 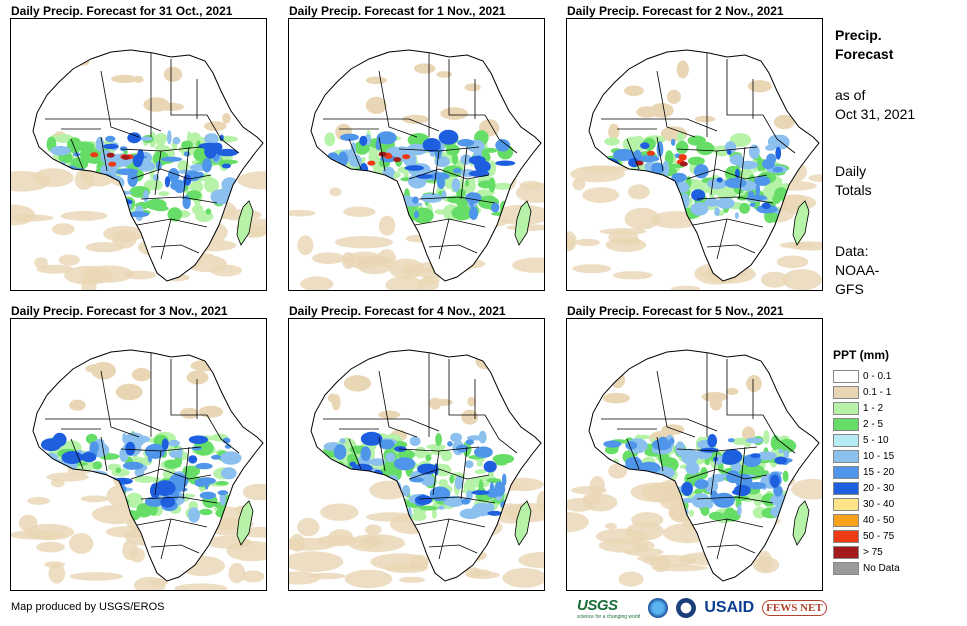 What do you see at coordinates (893, 392) in the screenshot?
I see `legend-item: 0.1 - 1` at bounding box center [893, 392].